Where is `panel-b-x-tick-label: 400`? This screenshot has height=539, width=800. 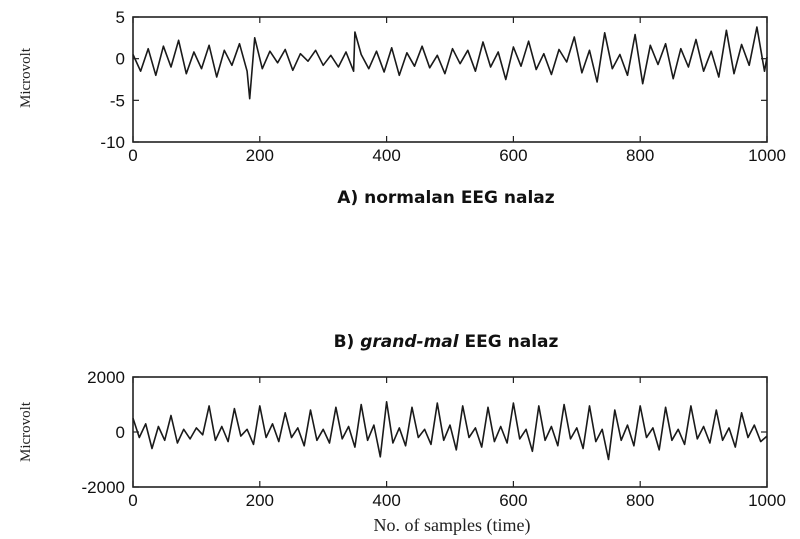 panel-b-x-tick-label: 400 is located at coordinates (386, 500).